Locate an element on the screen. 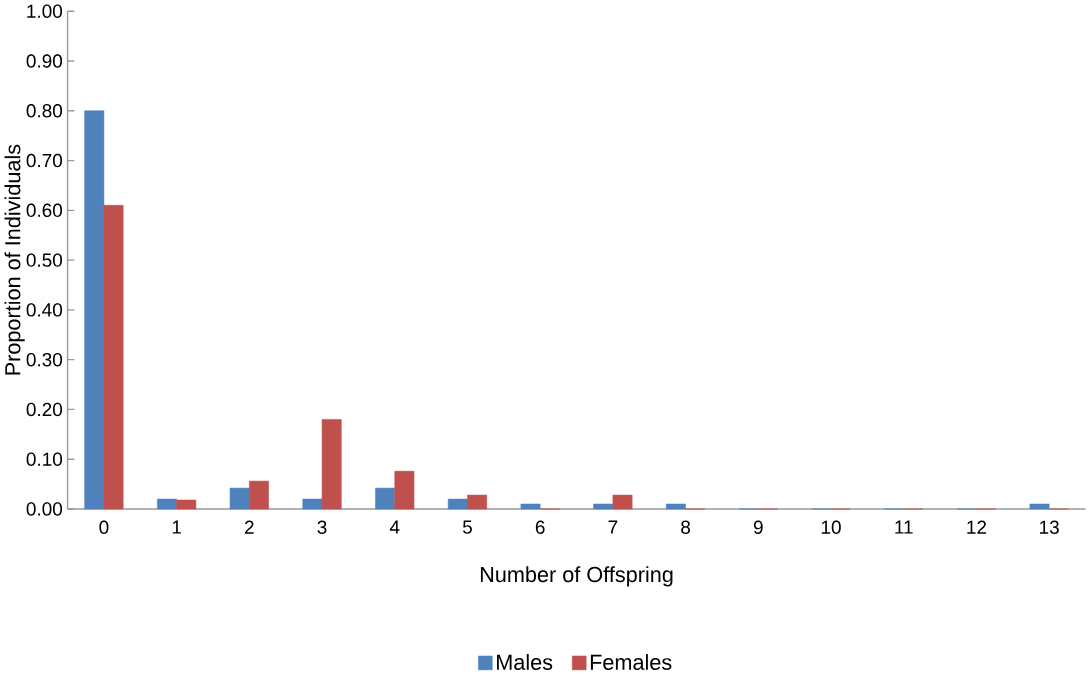 This screenshot has height=677, width=1090. legend-label: Males is located at coordinates (525, 661).